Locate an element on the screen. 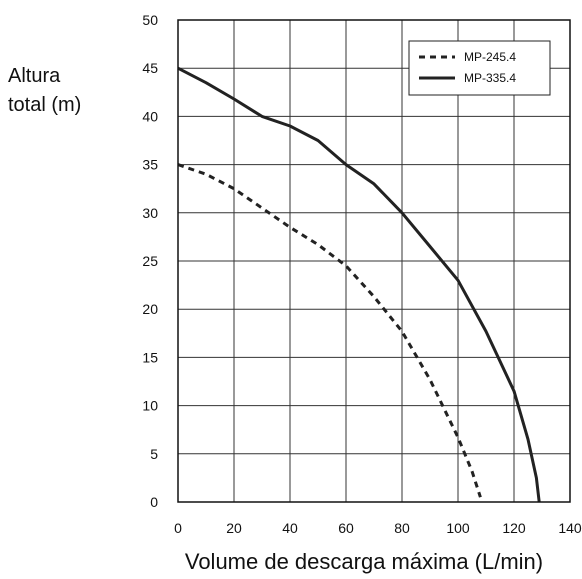 The image size is (582, 579). legend-entry-mp-245-4: MP-245.4 is located at coordinates (490, 57).